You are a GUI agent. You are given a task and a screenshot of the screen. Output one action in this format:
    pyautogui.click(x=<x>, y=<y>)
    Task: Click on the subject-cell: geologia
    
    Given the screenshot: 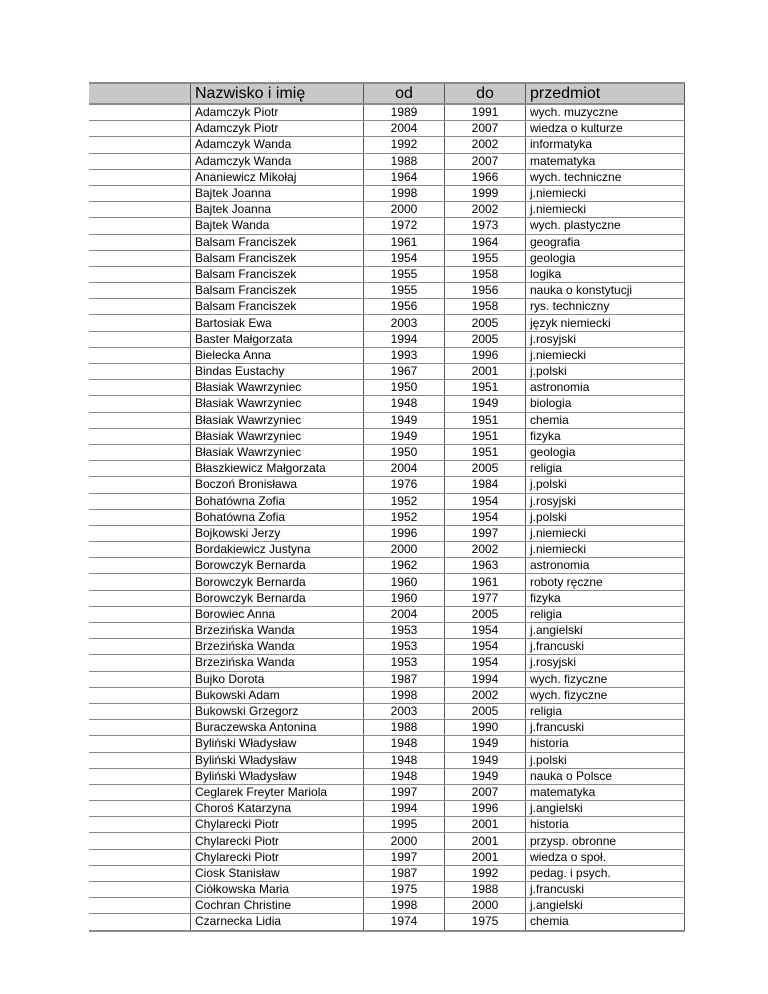 What is the action you would take?
    pyautogui.click(x=605, y=453)
    